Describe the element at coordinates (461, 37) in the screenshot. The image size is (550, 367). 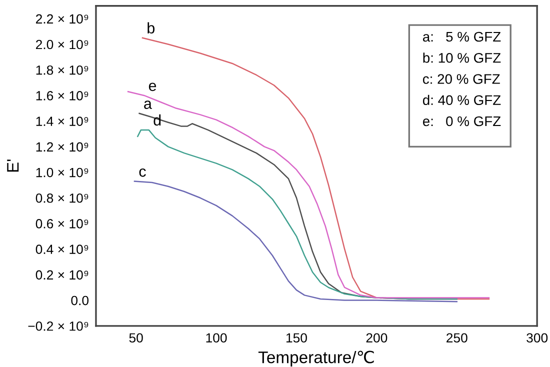
I see `annotation: a: 5 % GFZ` at that location.